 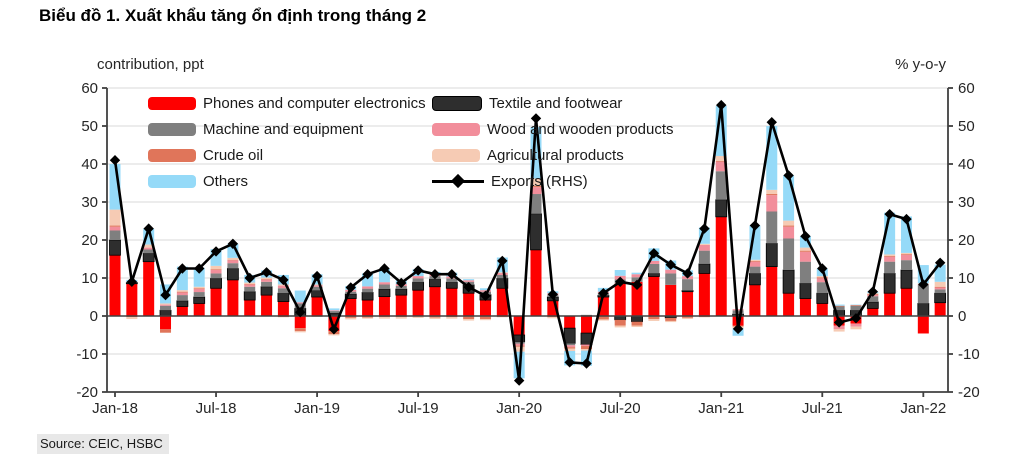 What do you see at coordinates (580, 129) in the screenshot?
I see `legend-label: Wood and wooden products` at bounding box center [580, 129].